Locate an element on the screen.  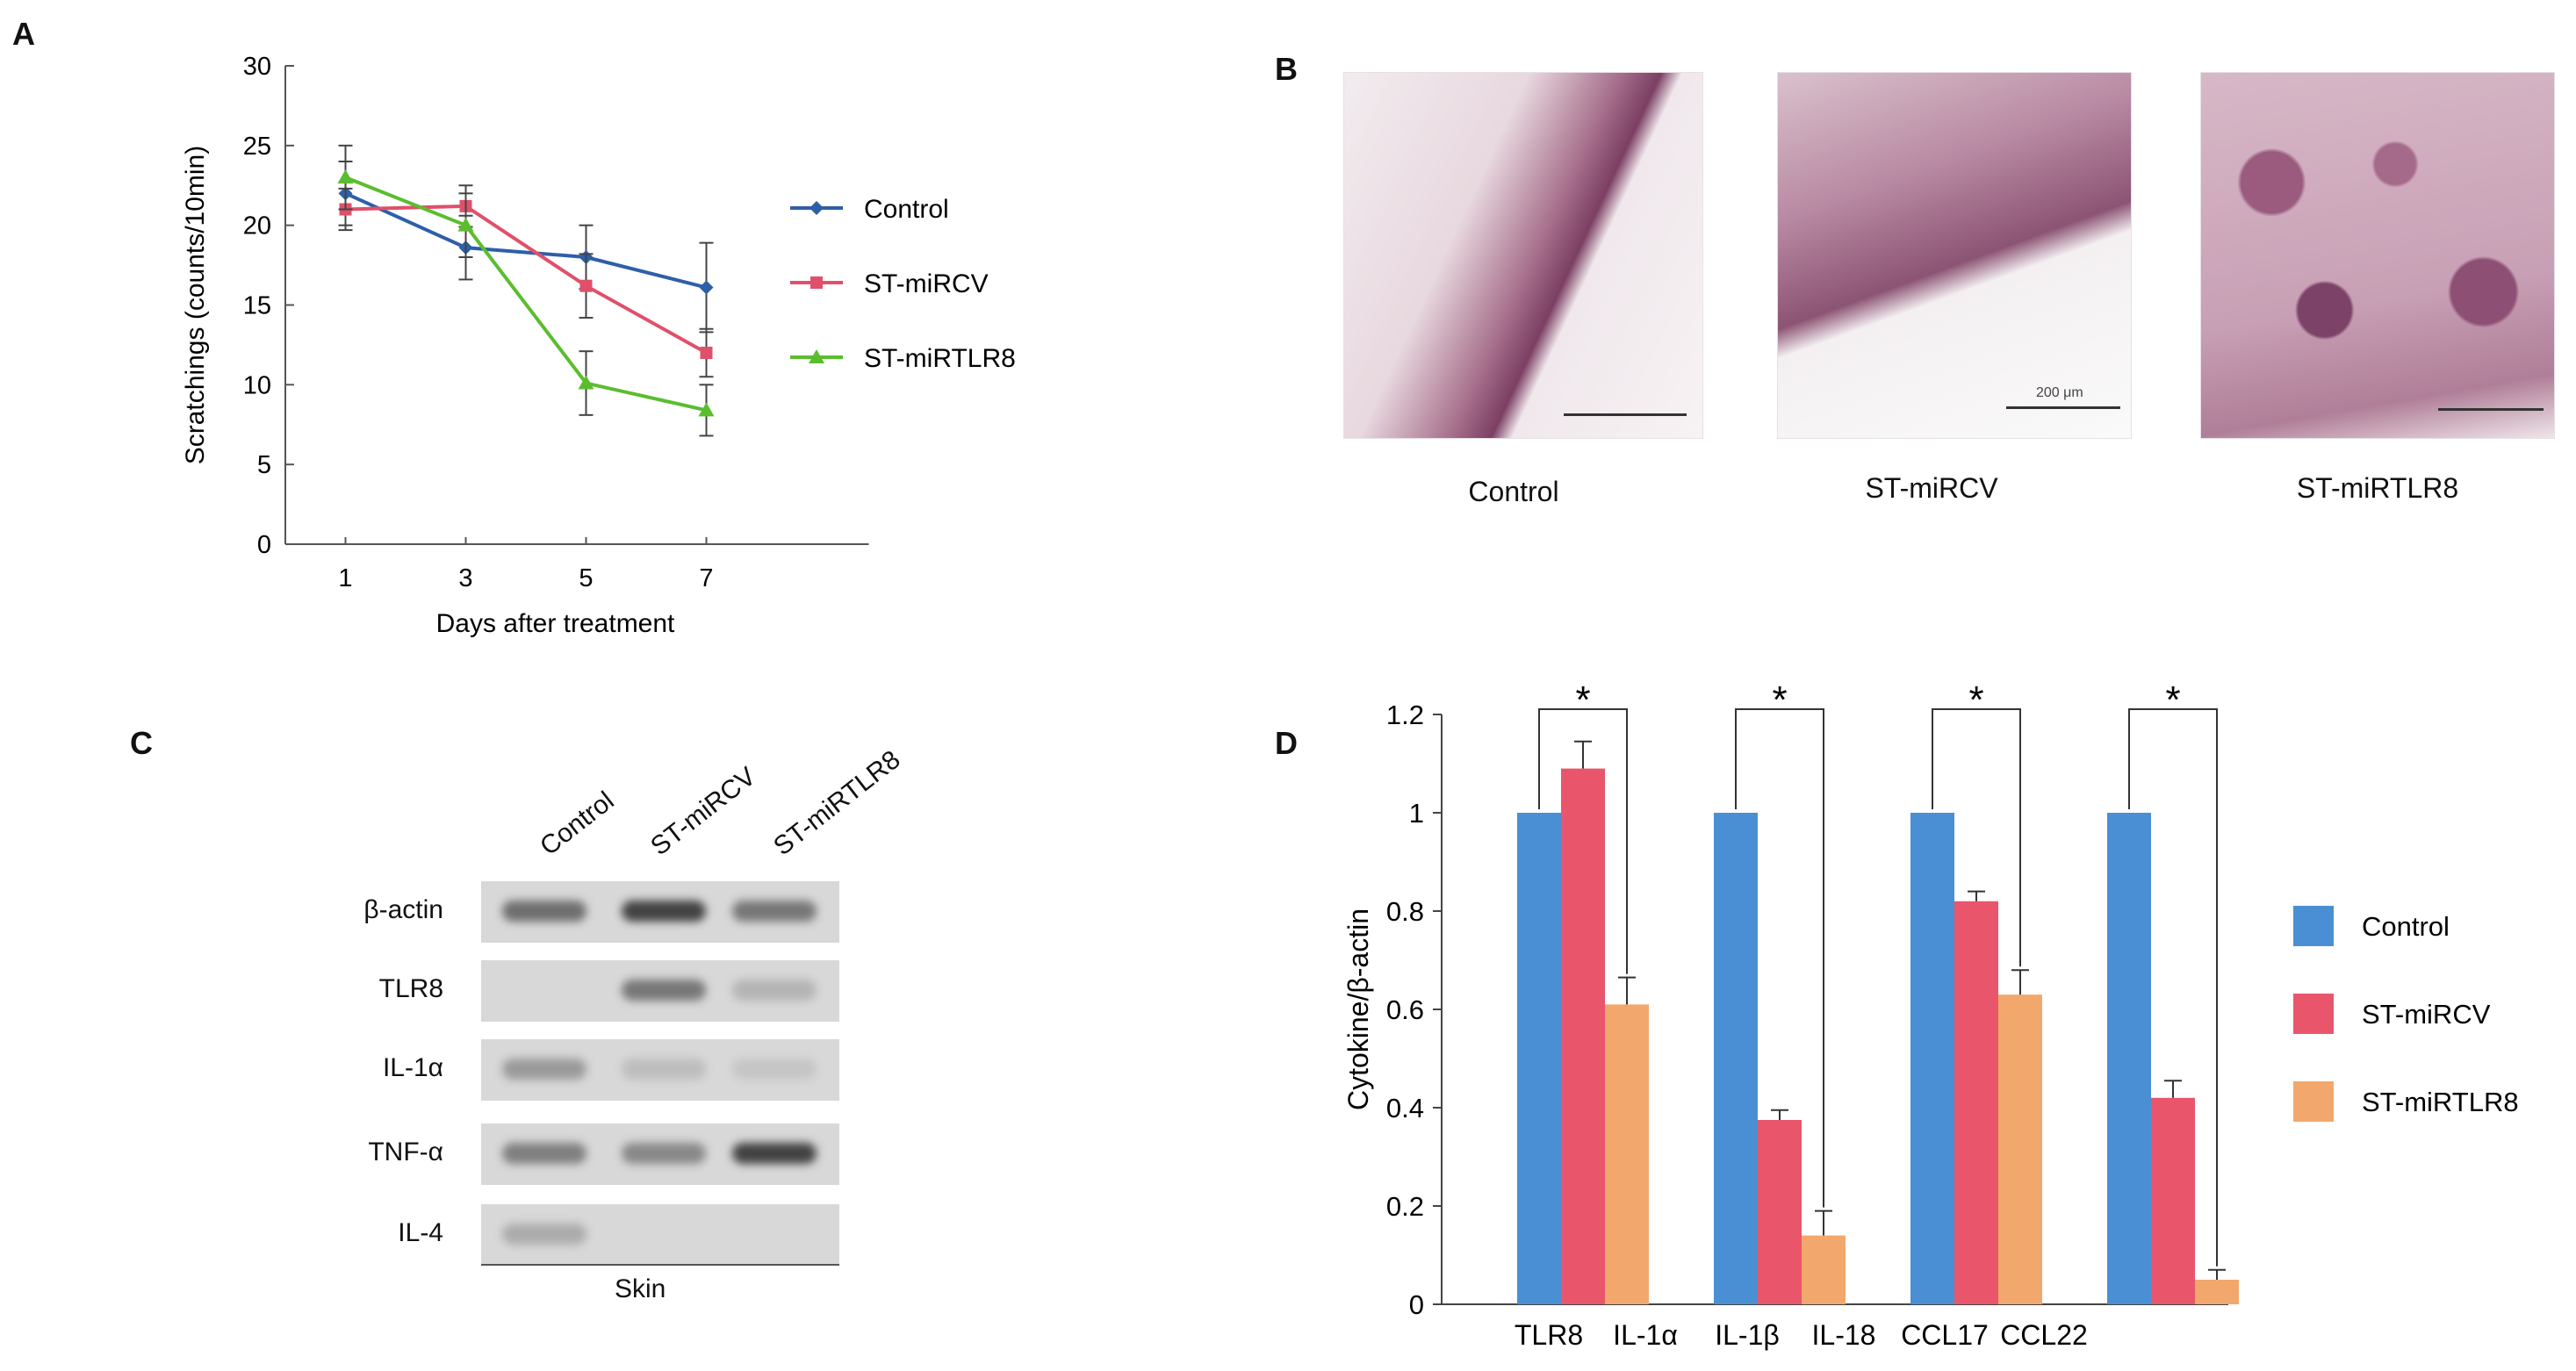
x-category-label: IL-1β is located at coordinates (1747, 1335).